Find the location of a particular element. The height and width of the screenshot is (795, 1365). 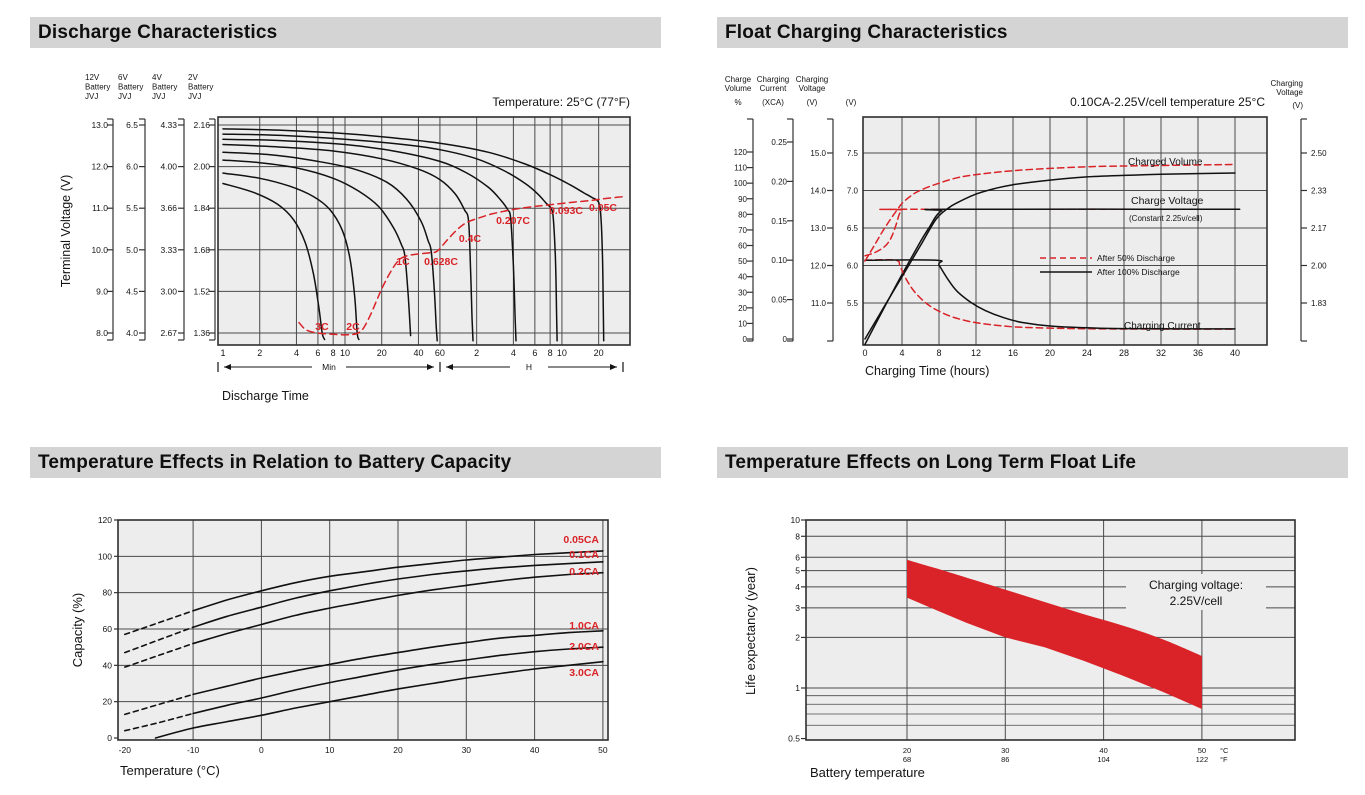

scale-header: 2V is located at coordinates (193, 77).